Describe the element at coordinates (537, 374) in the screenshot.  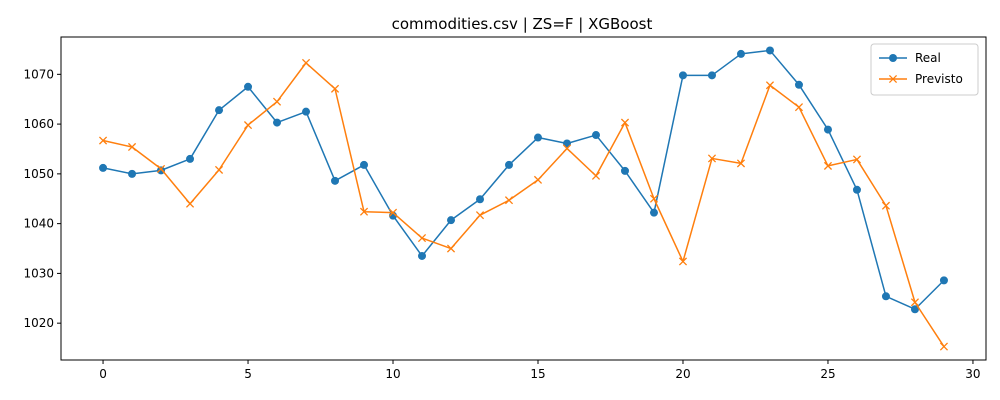
I see `x-tick-label: 15` at that location.